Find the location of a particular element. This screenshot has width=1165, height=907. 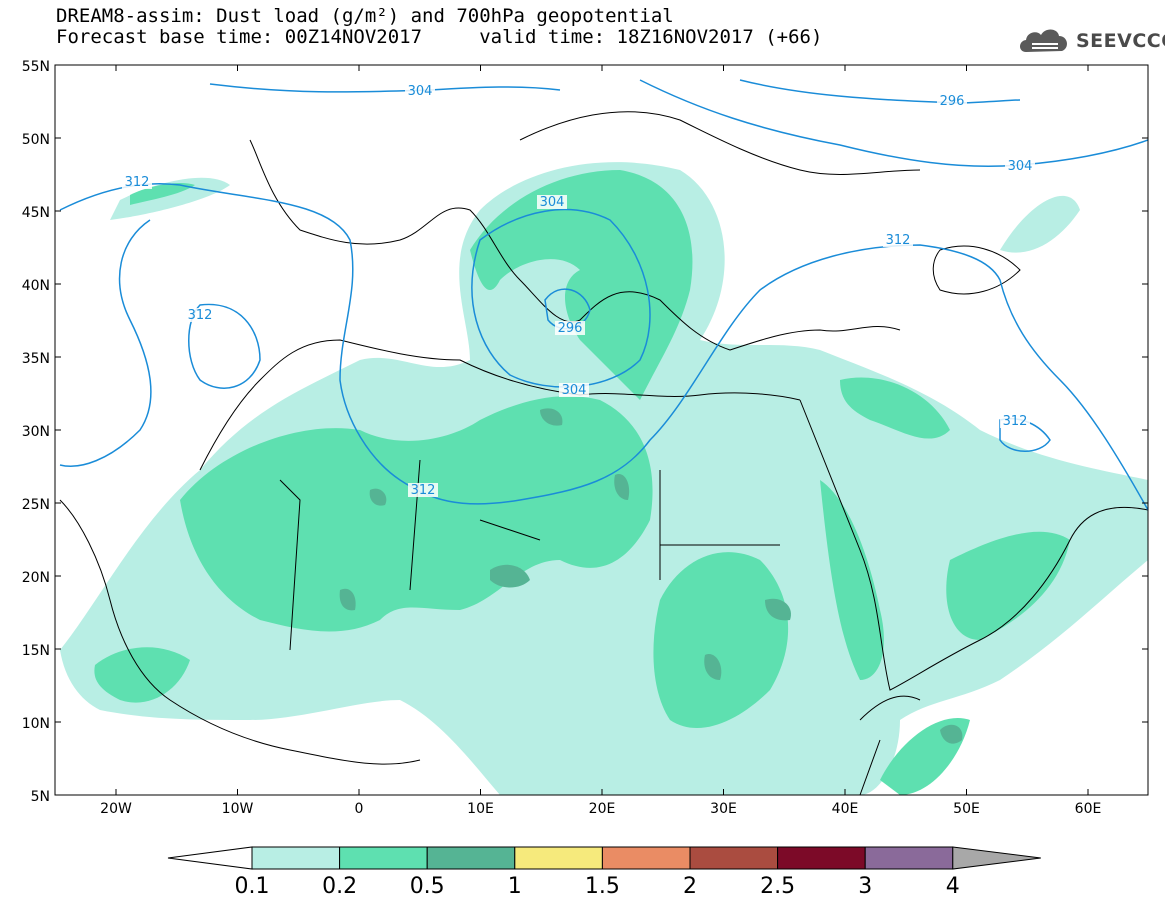

lat-label: 20N is located at coordinates (36, 578).